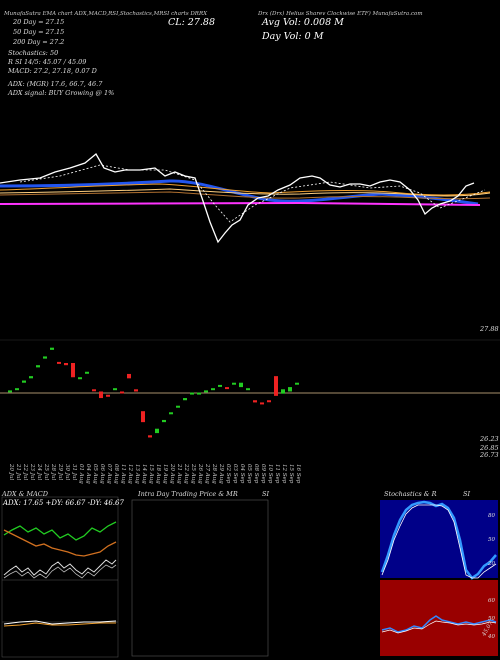 The image size is (500, 660). I want to click on stoch-panel-bg, so click(439, 539).